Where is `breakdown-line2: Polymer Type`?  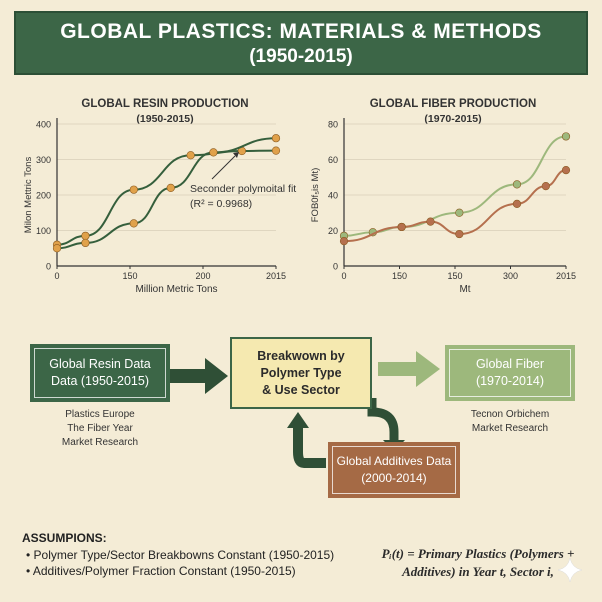 breakdown-line2: Polymer Type is located at coordinates (301, 372).